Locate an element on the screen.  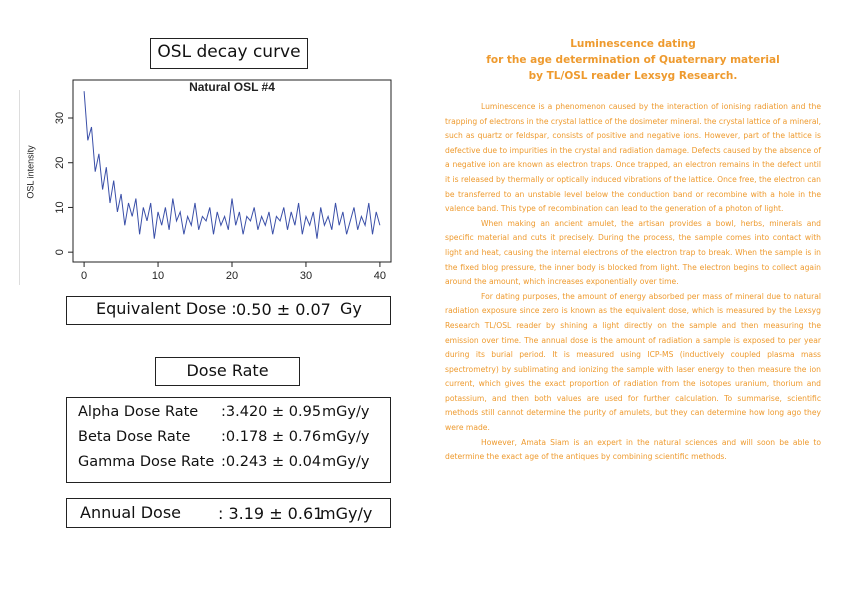
equivalent-value: 0.50 ± 0.07 is located at coordinates (283, 309).